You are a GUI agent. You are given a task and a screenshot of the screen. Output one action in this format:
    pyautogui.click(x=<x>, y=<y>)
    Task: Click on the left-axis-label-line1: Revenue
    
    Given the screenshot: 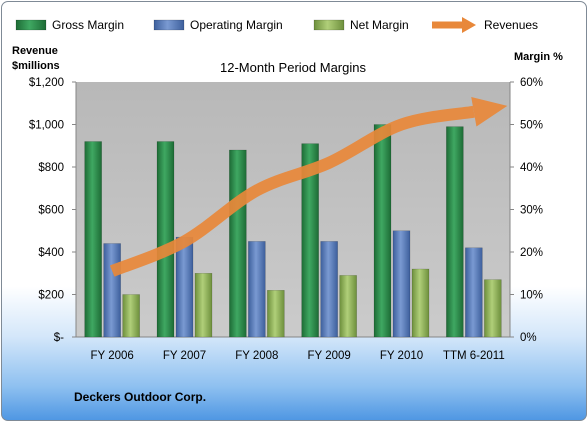 What is the action you would take?
    pyautogui.click(x=35, y=51)
    